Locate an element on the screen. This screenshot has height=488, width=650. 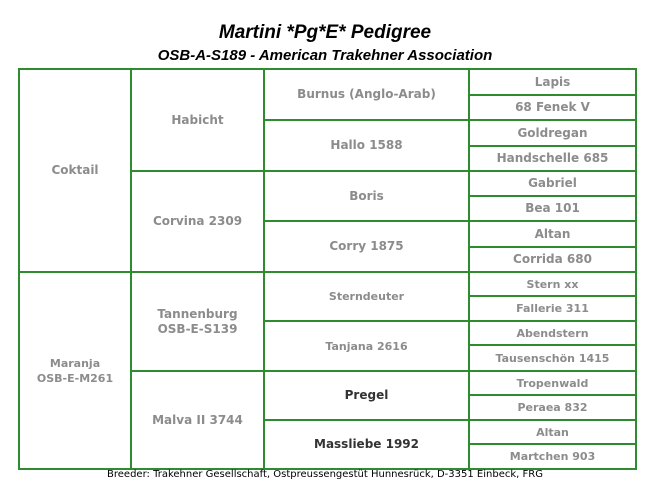
gen2-name: Malva II 3744 is located at coordinates (197, 419).